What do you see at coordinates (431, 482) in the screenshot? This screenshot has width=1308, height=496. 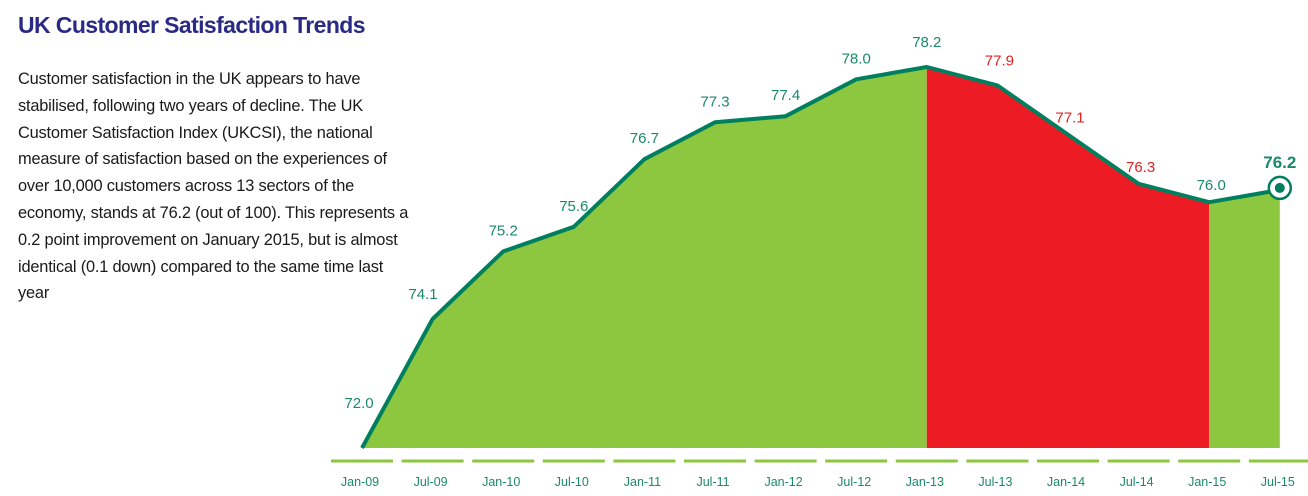 I see `x-tick-label: Jul-09` at bounding box center [431, 482].